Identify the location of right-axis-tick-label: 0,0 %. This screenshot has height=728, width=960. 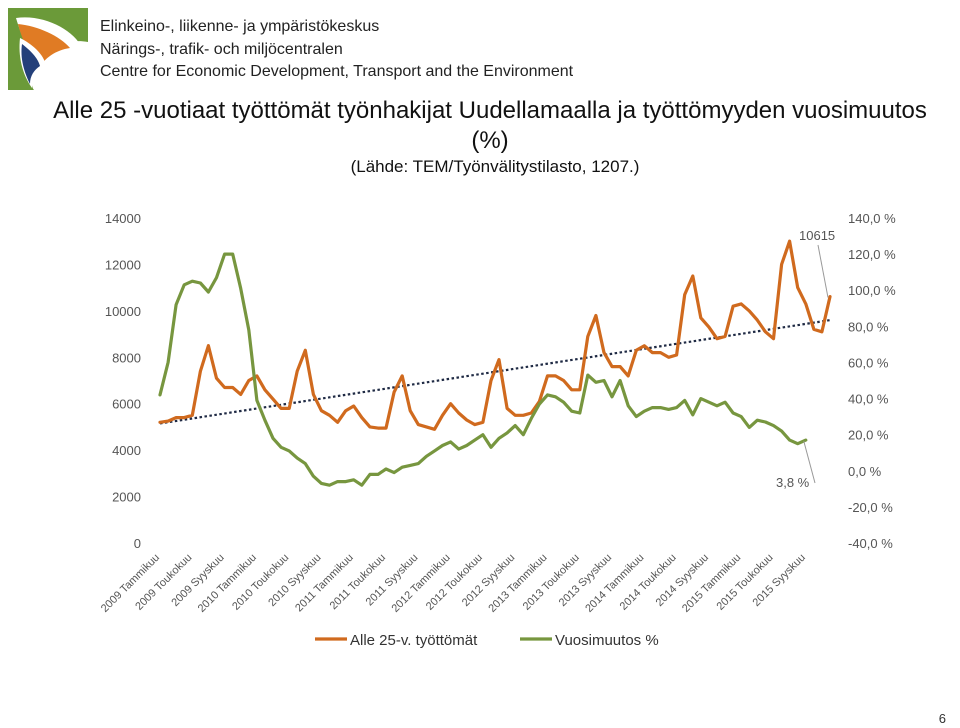
(865, 471).